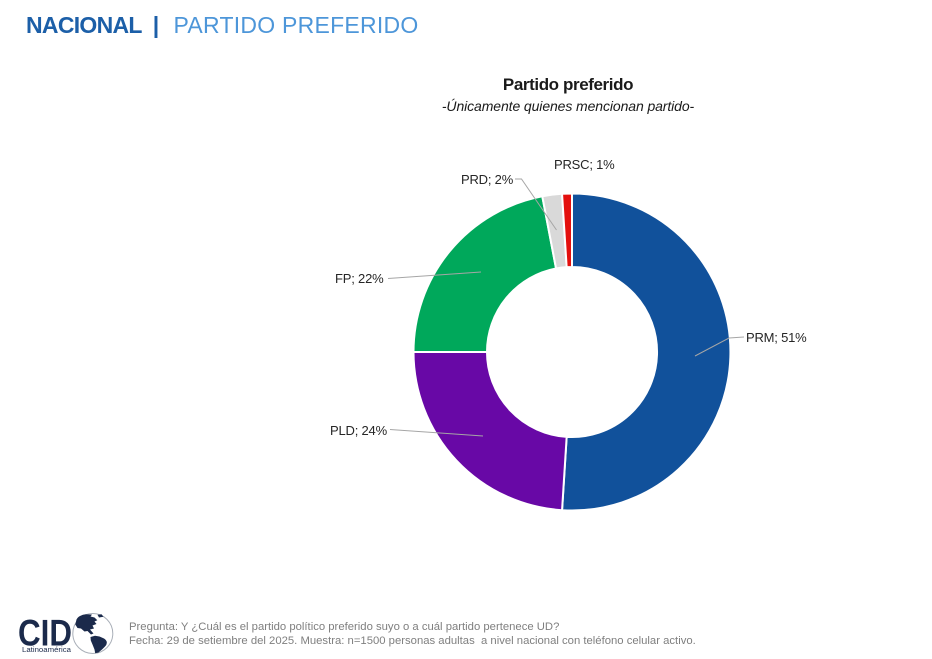  Describe the element at coordinates (45, 633) in the screenshot. I see `svg-text: CID` at that location.